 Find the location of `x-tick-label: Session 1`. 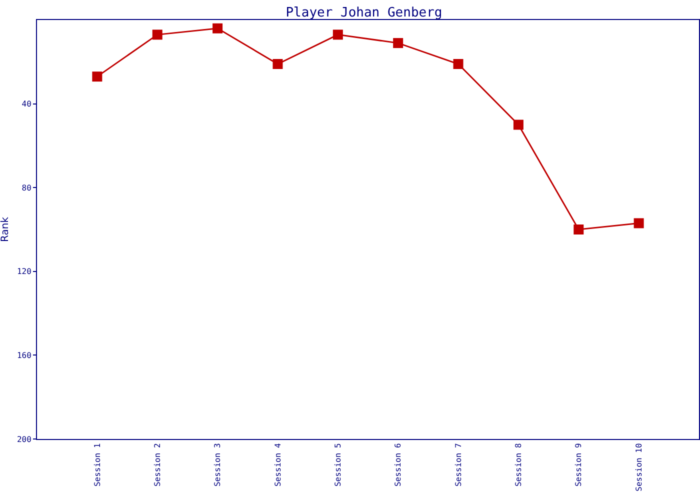

x-tick-label: Session 1 is located at coordinates (97, 465).